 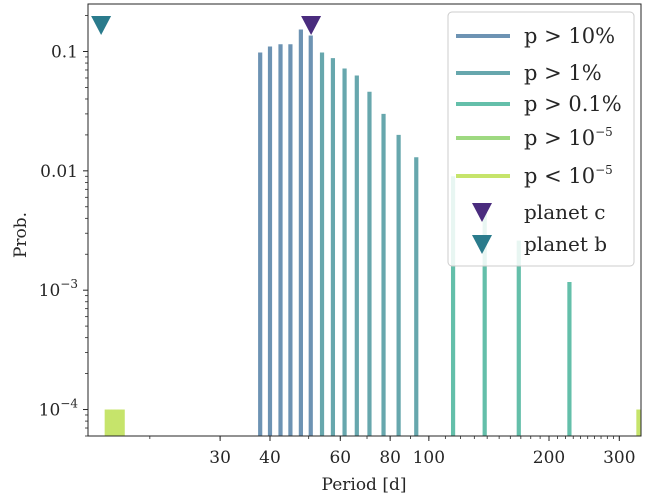 What do you see at coordinates (565, 244) in the screenshot?
I see `legend-marker-label: planet b` at bounding box center [565, 244].